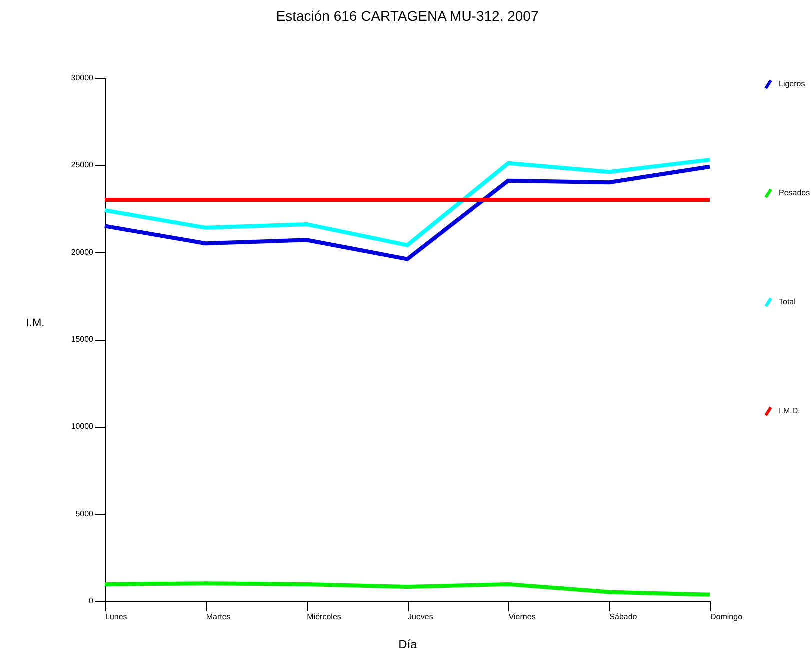  Describe the element at coordinates (407, 16) in the screenshot. I see `chart-title: Estación 616 CARTAGENA MU-312. 2007` at that location.